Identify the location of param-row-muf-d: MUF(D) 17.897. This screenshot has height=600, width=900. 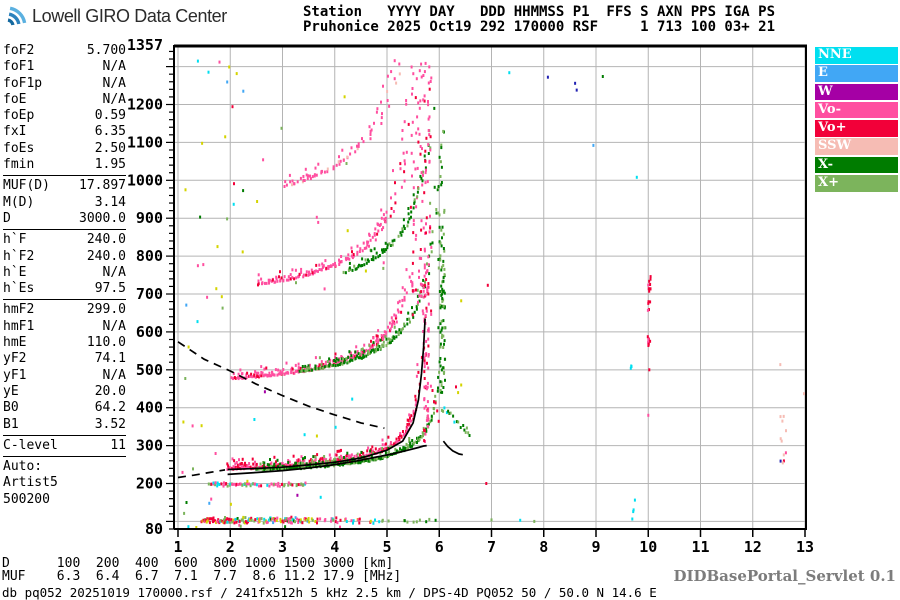
(64, 186).